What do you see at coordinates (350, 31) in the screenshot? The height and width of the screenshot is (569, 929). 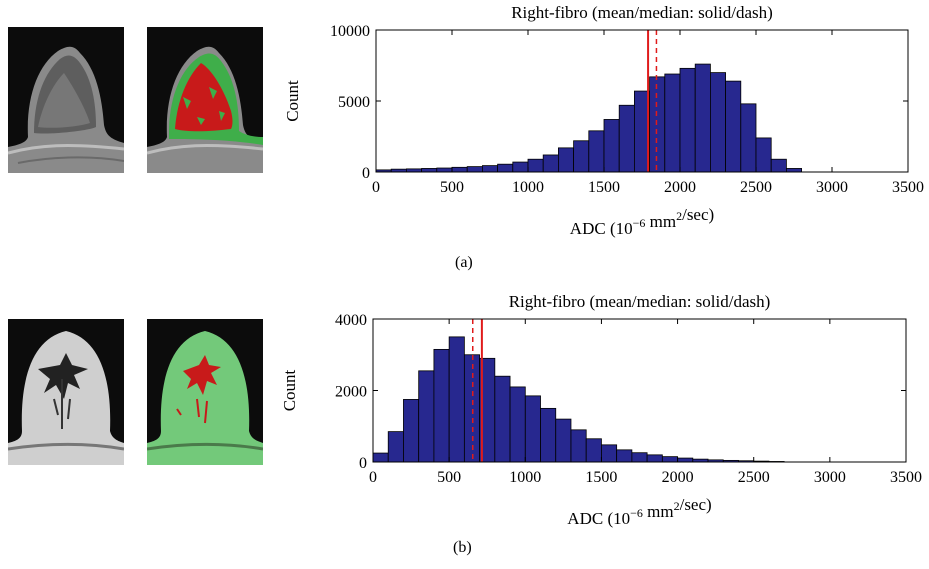 I see `y-tick-label: 10000` at bounding box center [350, 31].